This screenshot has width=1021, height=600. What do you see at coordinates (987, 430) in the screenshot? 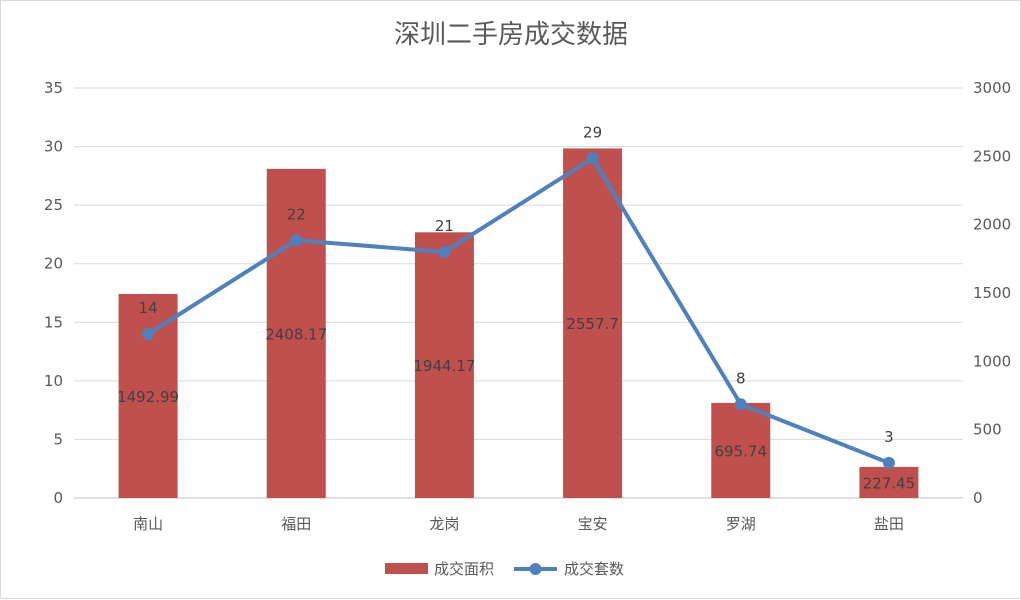
I see `right-tick-label: 500` at bounding box center [987, 430].